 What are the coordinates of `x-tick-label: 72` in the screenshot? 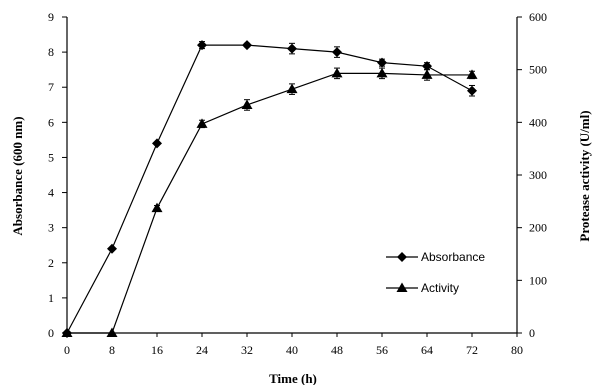 It's located at (472, 350).